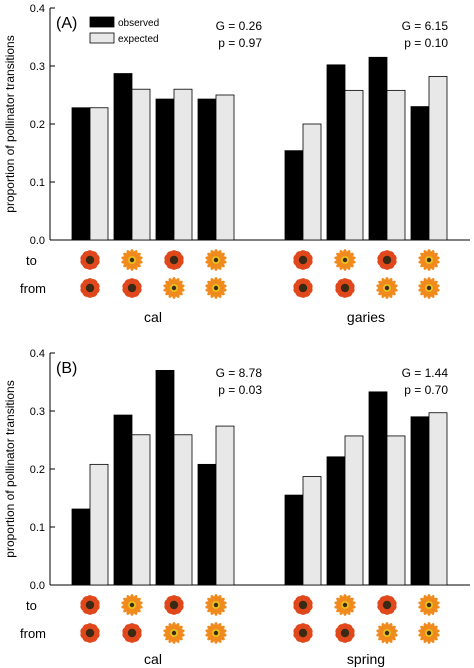 This screenshot has height=668, width=474. What do you see at coordinates (138, 39) in the screenshot?
I see `legend-label-expected: expected` at bounding box center [138, 39].